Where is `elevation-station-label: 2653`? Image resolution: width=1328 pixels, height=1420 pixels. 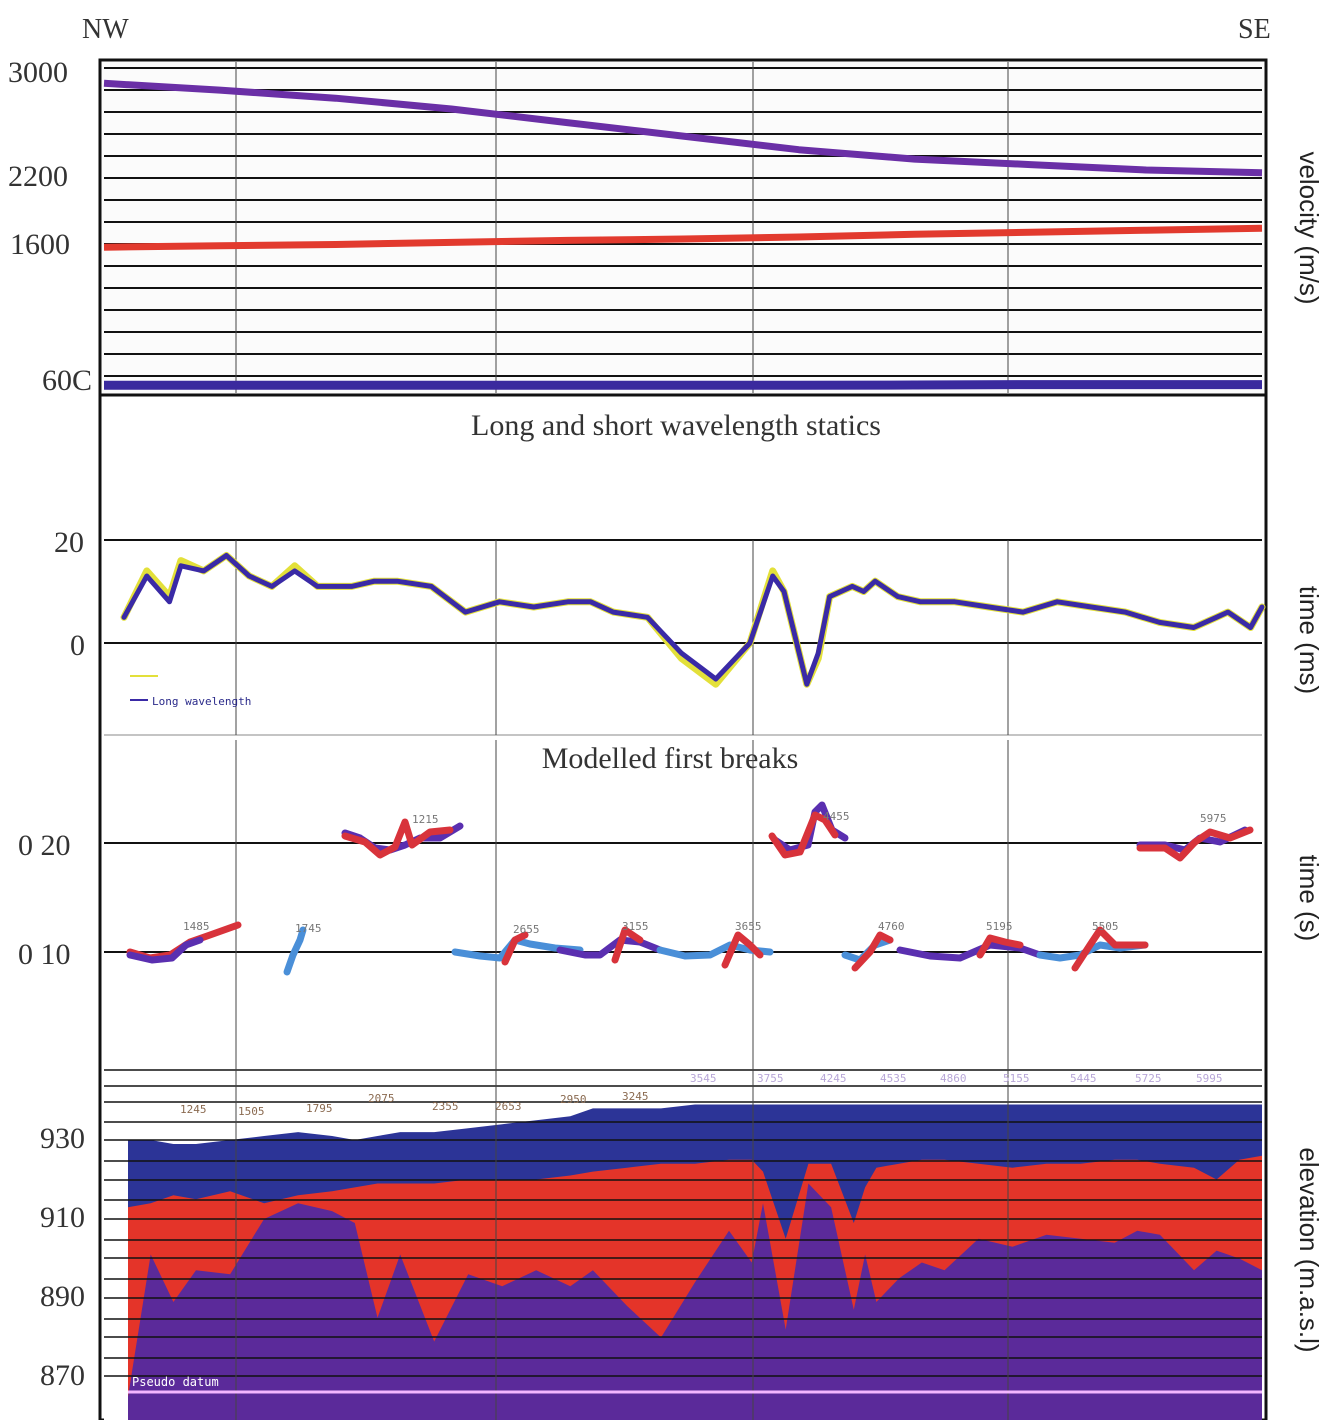 elevation-station-label: 2653 is located at coordinates (508, 1106).